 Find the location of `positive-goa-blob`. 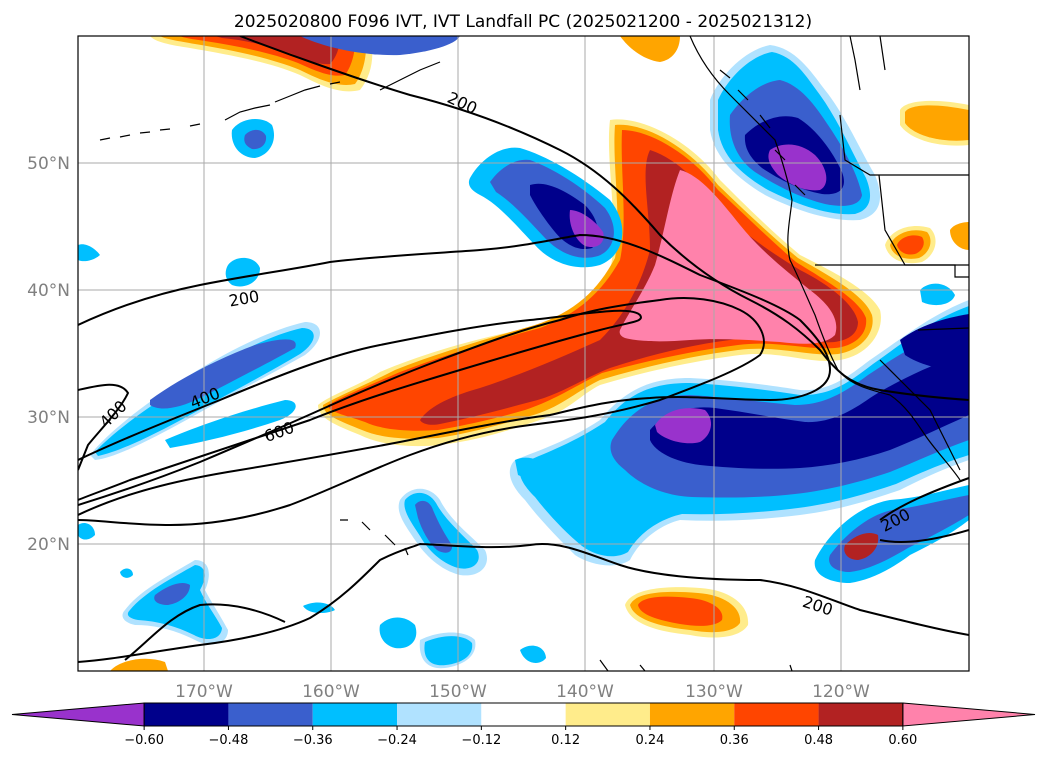

positive-goa-blob is located at coordinates (650, 49).